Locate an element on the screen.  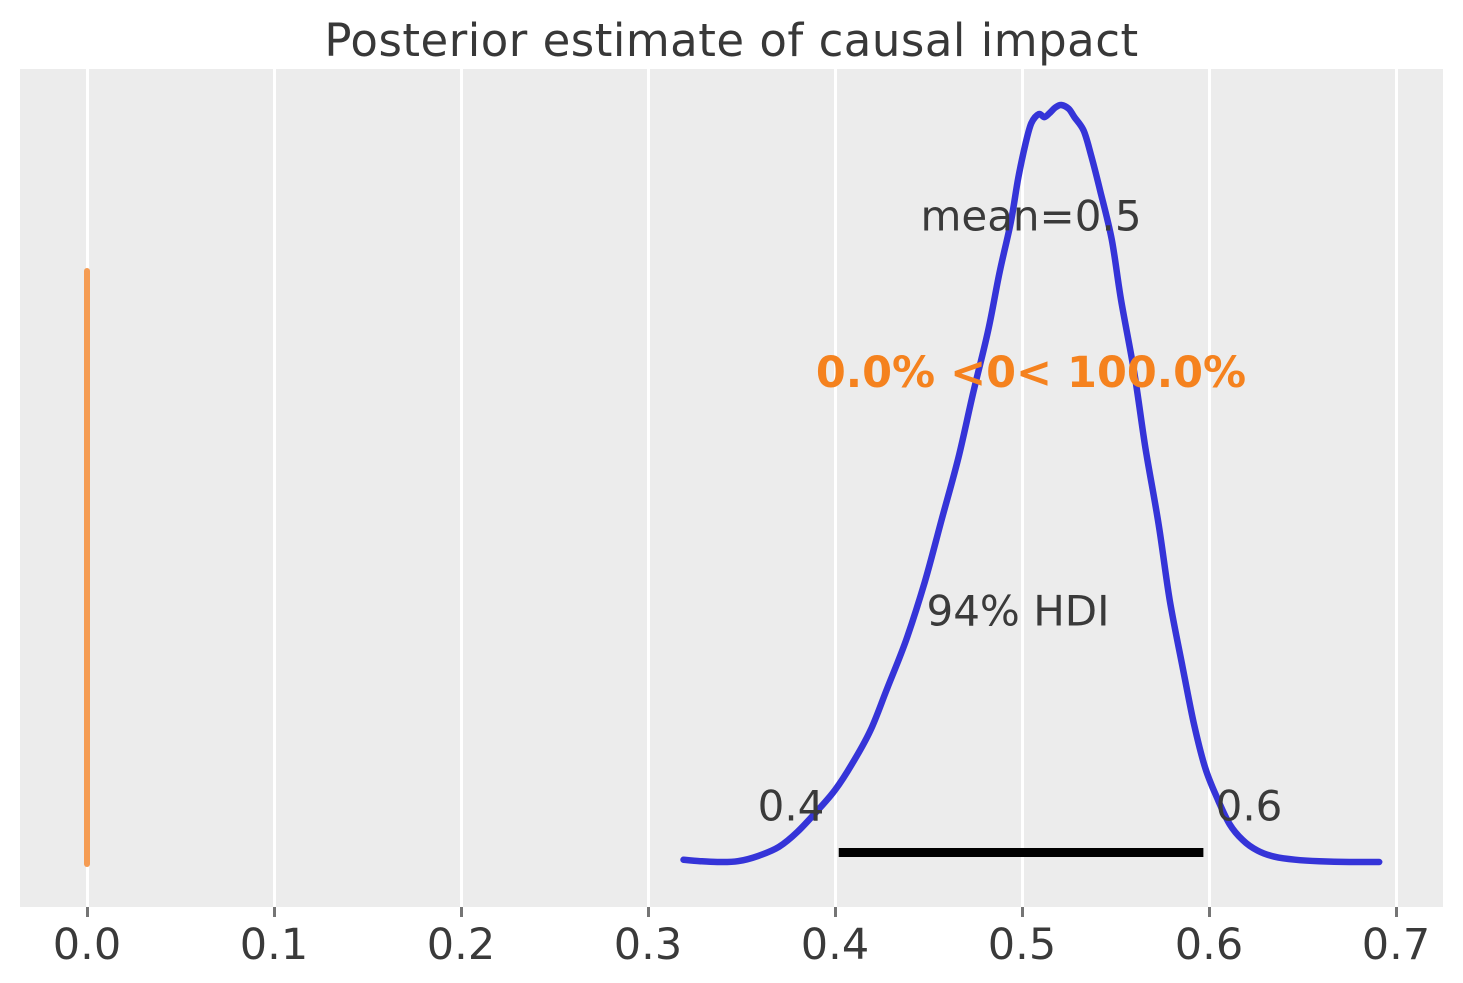
x-tick-label: 0.0 is located at coordinates (87, 945).